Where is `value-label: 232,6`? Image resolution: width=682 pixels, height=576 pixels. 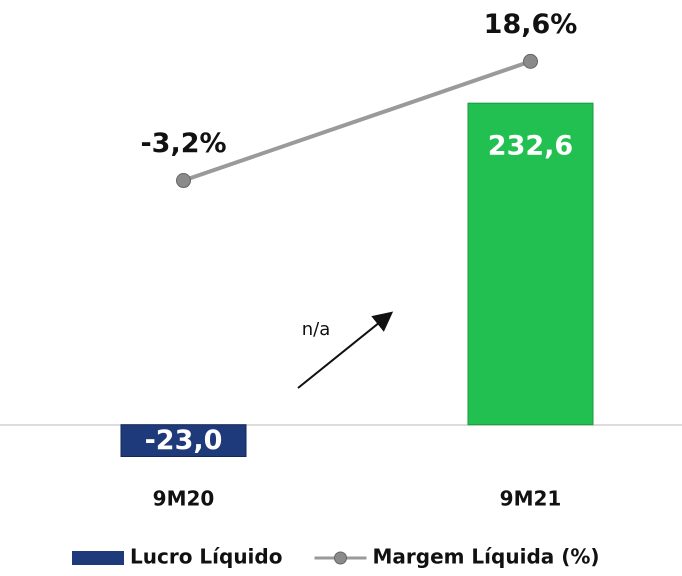 value-label: 232,6 is located at coordinates (530, 146).